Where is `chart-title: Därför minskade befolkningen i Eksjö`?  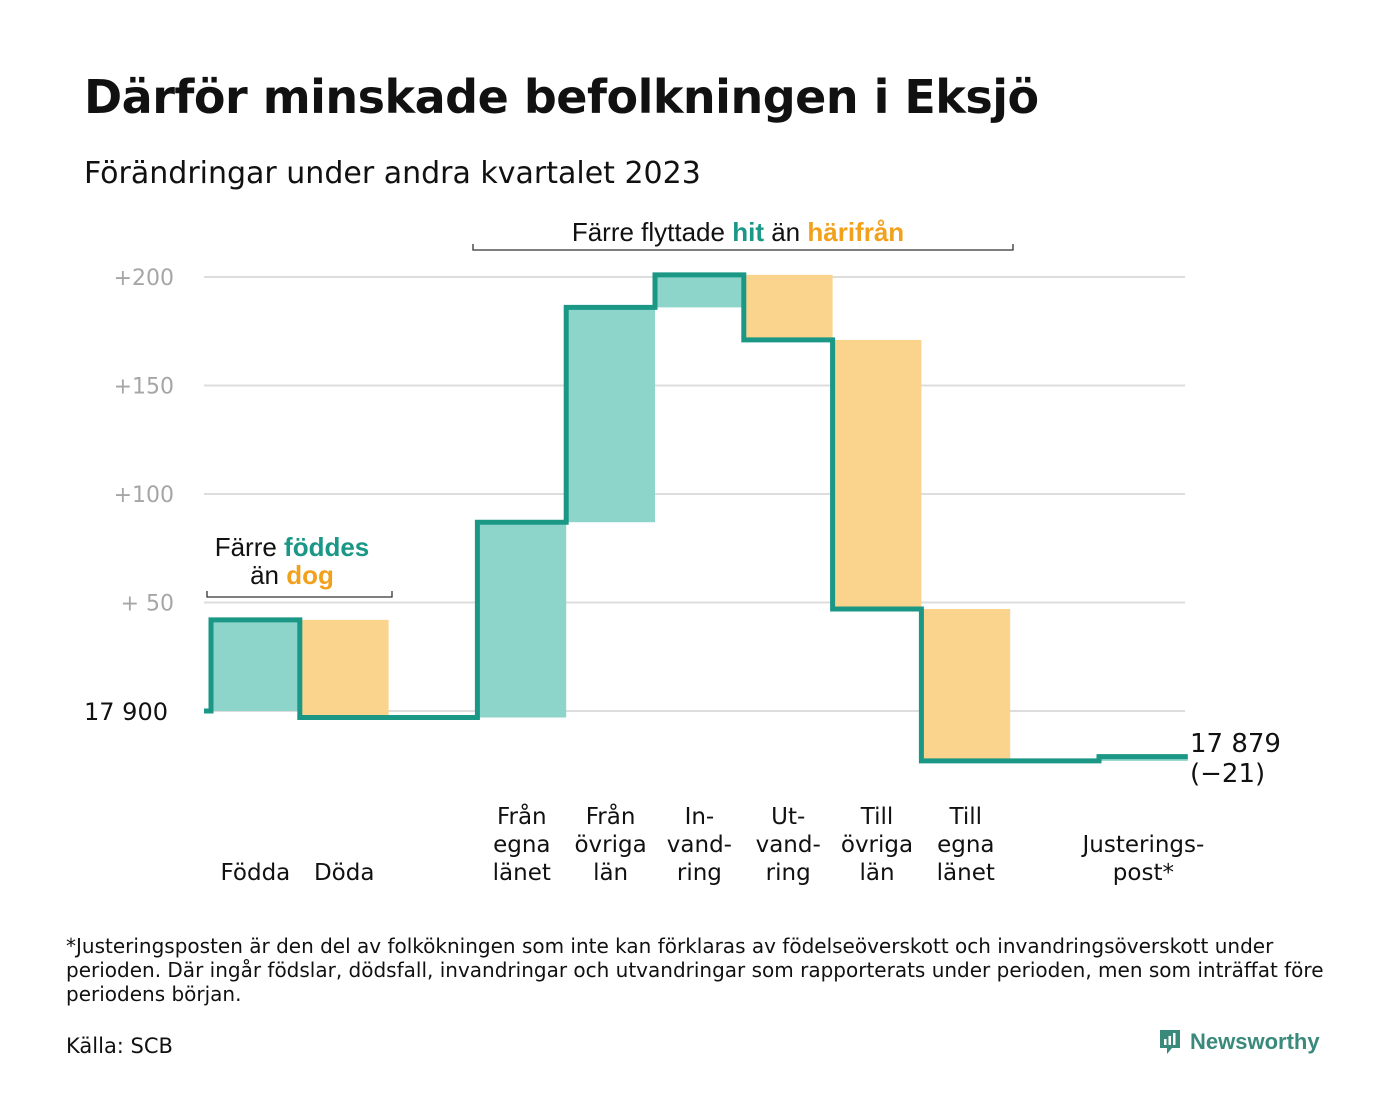
chart-title: Därför minskade befolkningen i Eksjö is located at coordinates (561, 97).